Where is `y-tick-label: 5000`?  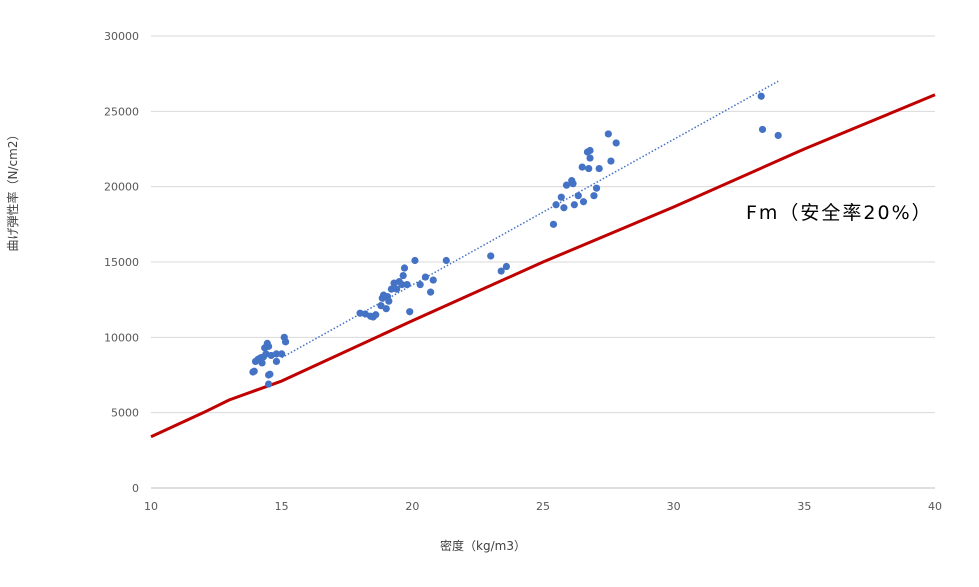
y-tick-label: 5000 is located at coordinates (125, 413).